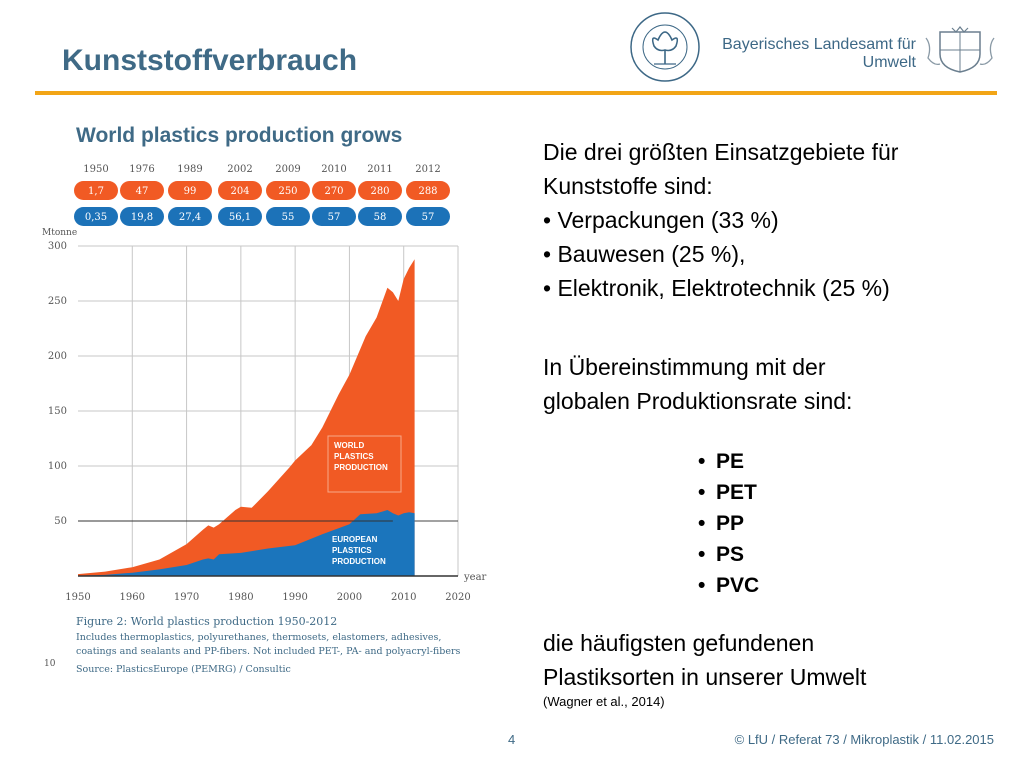 This screenshot has height=768, width=1024. I want to click on pill-year-label: 2010, so click(333, 169).